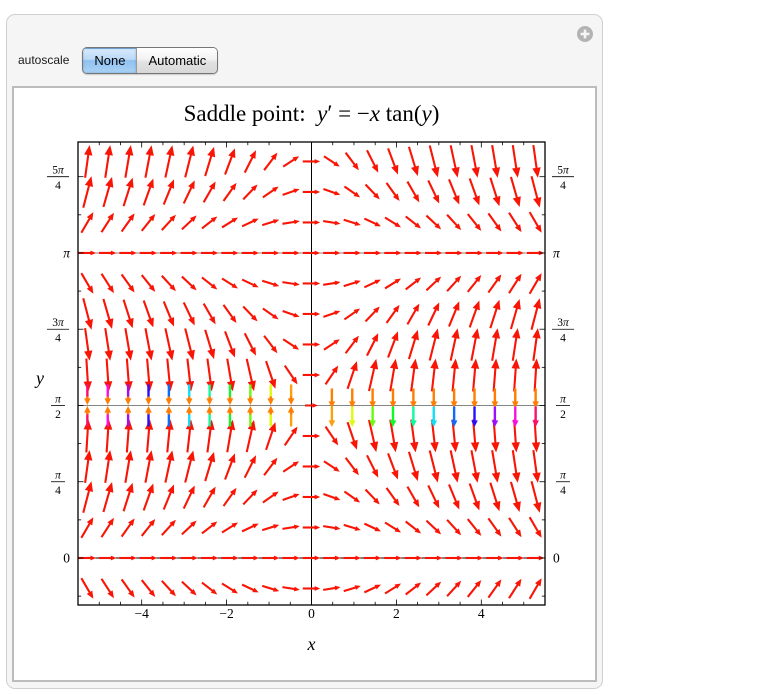 This screenshot has height=695, width=760. I want to click on autoscale-setter-bar: None Automatic, so click(150, 60).